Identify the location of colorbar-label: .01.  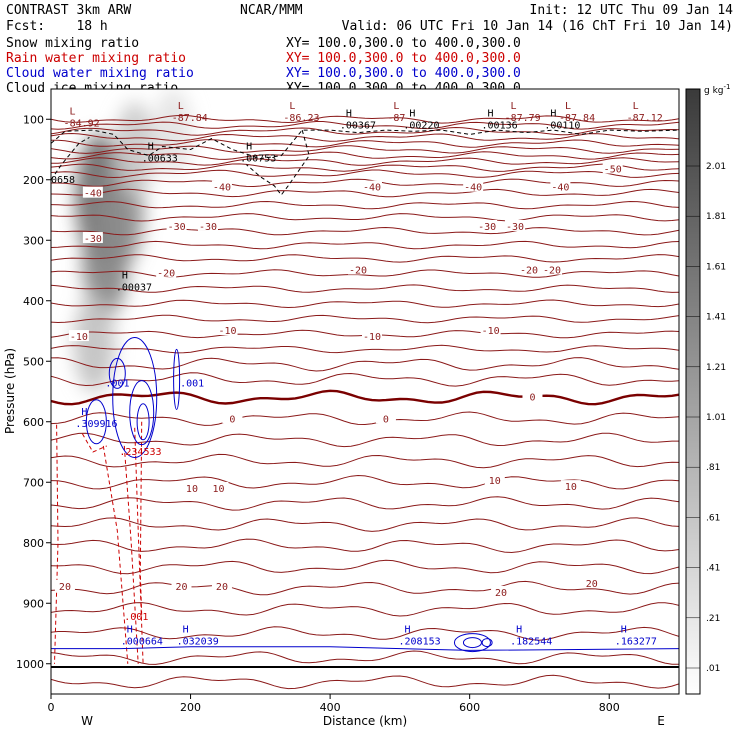
(713, 669).